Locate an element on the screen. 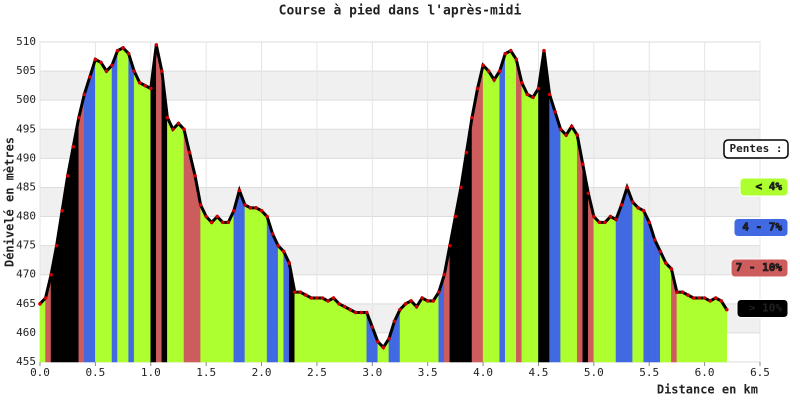 The width and height of the screenshot is (800, 400). x-axis-title: Distance en km is located at coordinates (707, 390).